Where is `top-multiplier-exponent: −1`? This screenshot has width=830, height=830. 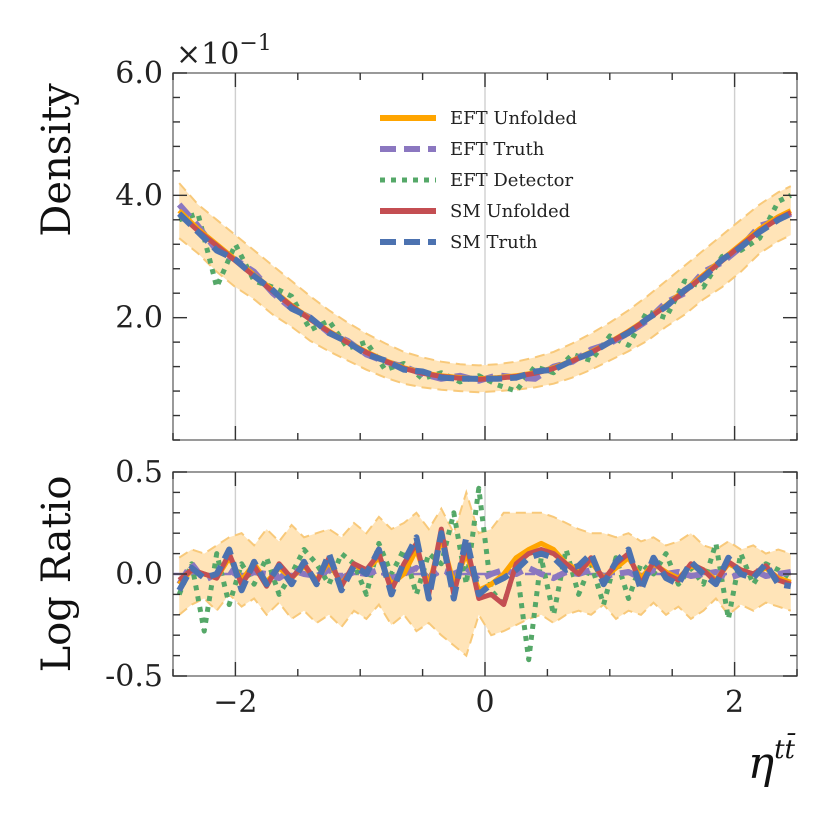 top-multiplier-exponent: −1 is located at coordinates (255, 43).